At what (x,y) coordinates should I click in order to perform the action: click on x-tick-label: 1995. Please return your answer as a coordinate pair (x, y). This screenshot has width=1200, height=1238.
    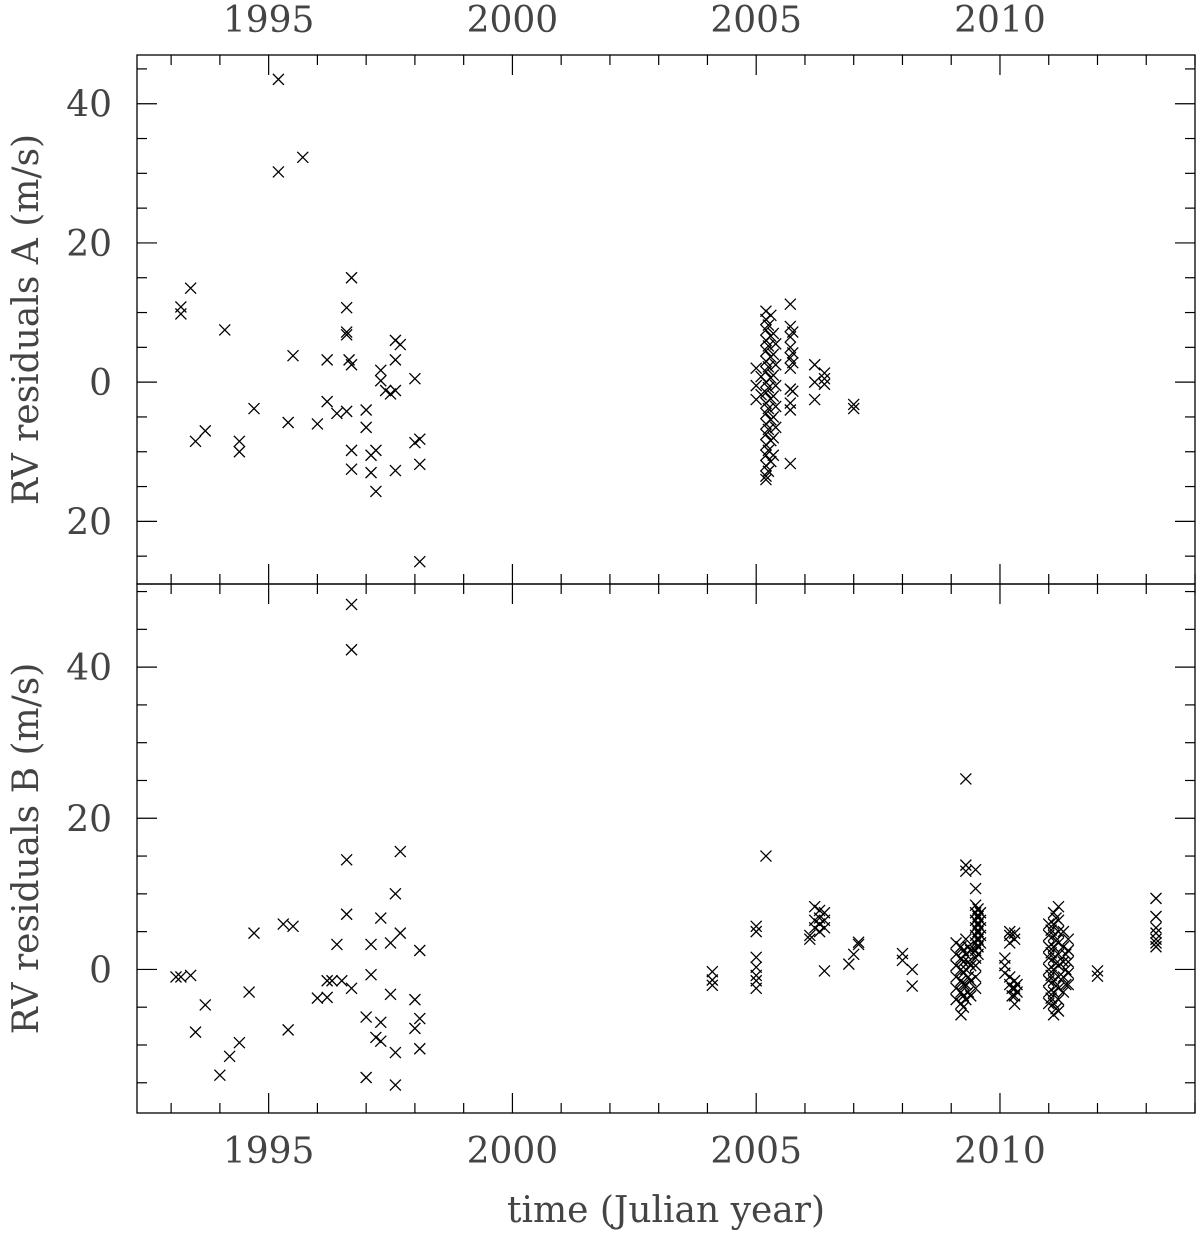
    Looking at the image, I should click on (269, 1151).